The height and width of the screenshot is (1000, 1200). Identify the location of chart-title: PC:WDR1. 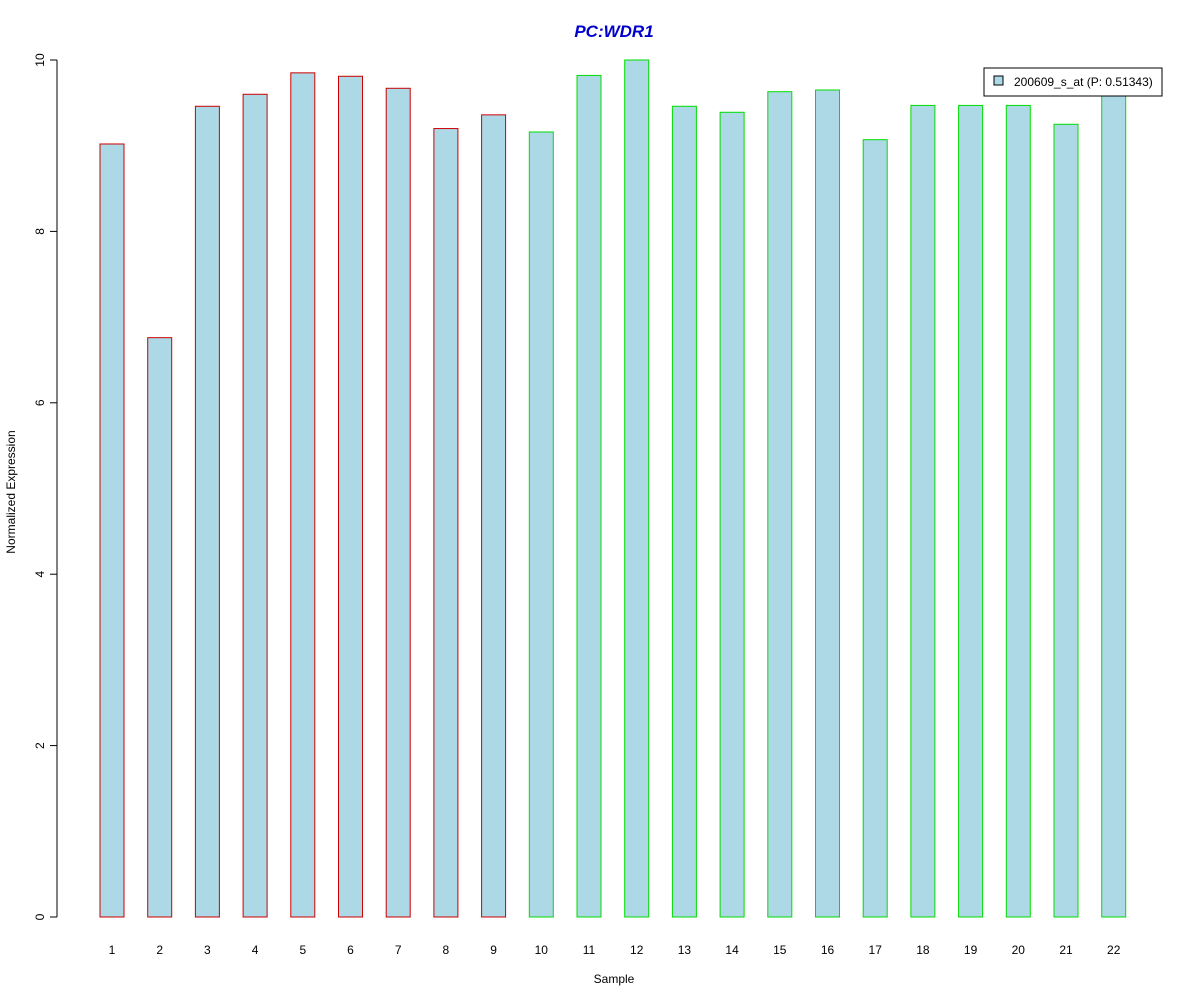
(613, 31).